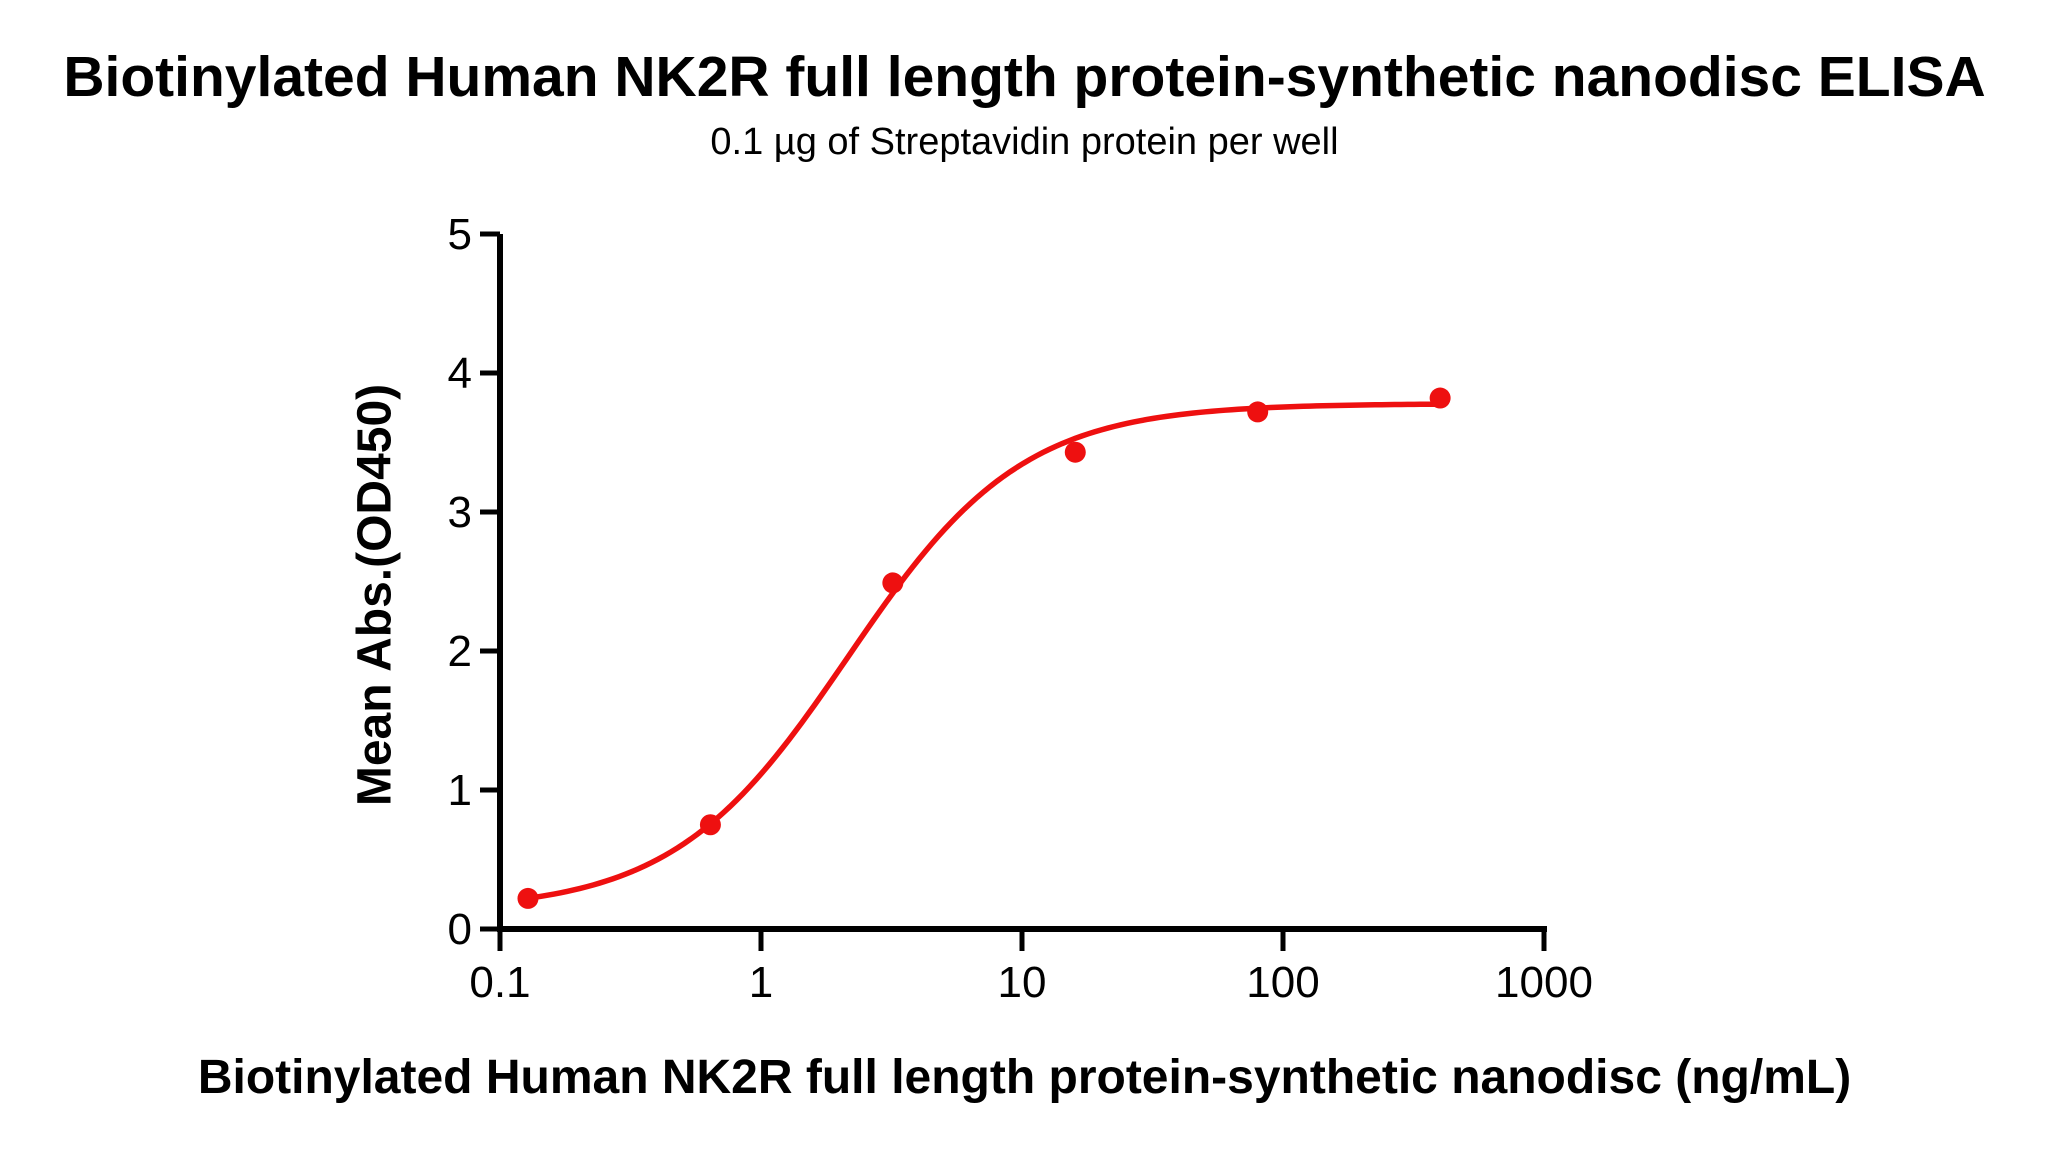 This screenshot has width=2049, height=1154. What do you see at coordinates (499, 982) in the screenshot?
I see `x-tick-label-0.1: 0.1` at bounding box center [499, 982].